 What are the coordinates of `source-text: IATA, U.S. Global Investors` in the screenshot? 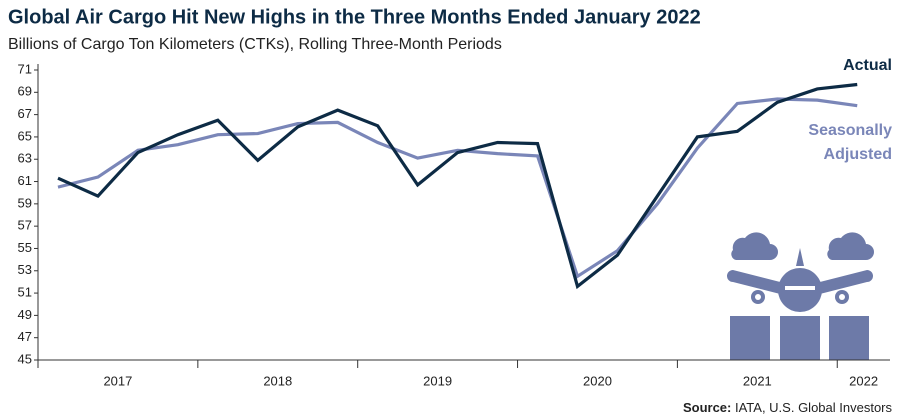 It's located at (814, 407).